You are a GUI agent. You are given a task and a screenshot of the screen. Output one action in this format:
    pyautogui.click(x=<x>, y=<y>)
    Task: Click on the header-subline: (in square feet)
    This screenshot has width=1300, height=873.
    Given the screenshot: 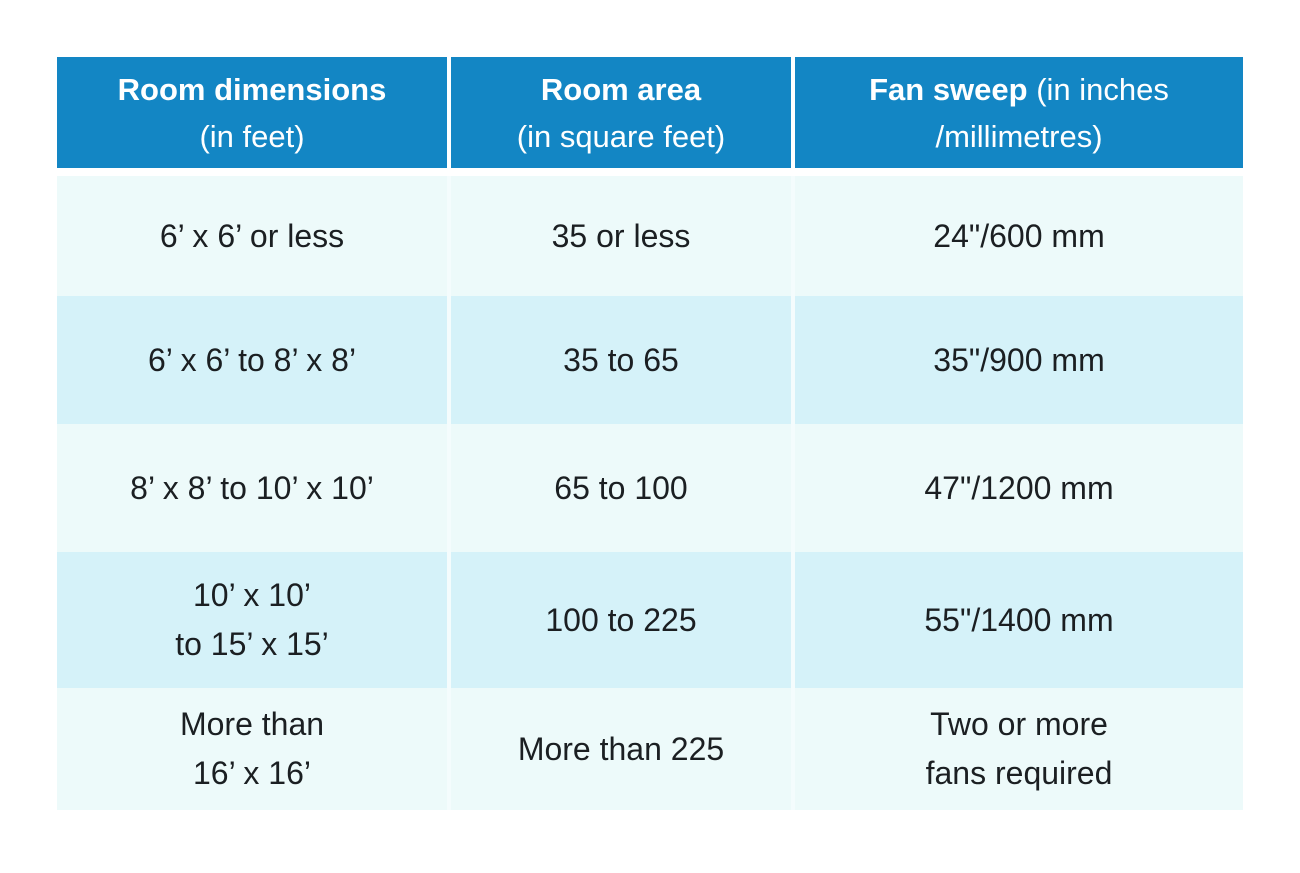 What is the action you would take?
    pyautogui.click(x=621, y=136)
    